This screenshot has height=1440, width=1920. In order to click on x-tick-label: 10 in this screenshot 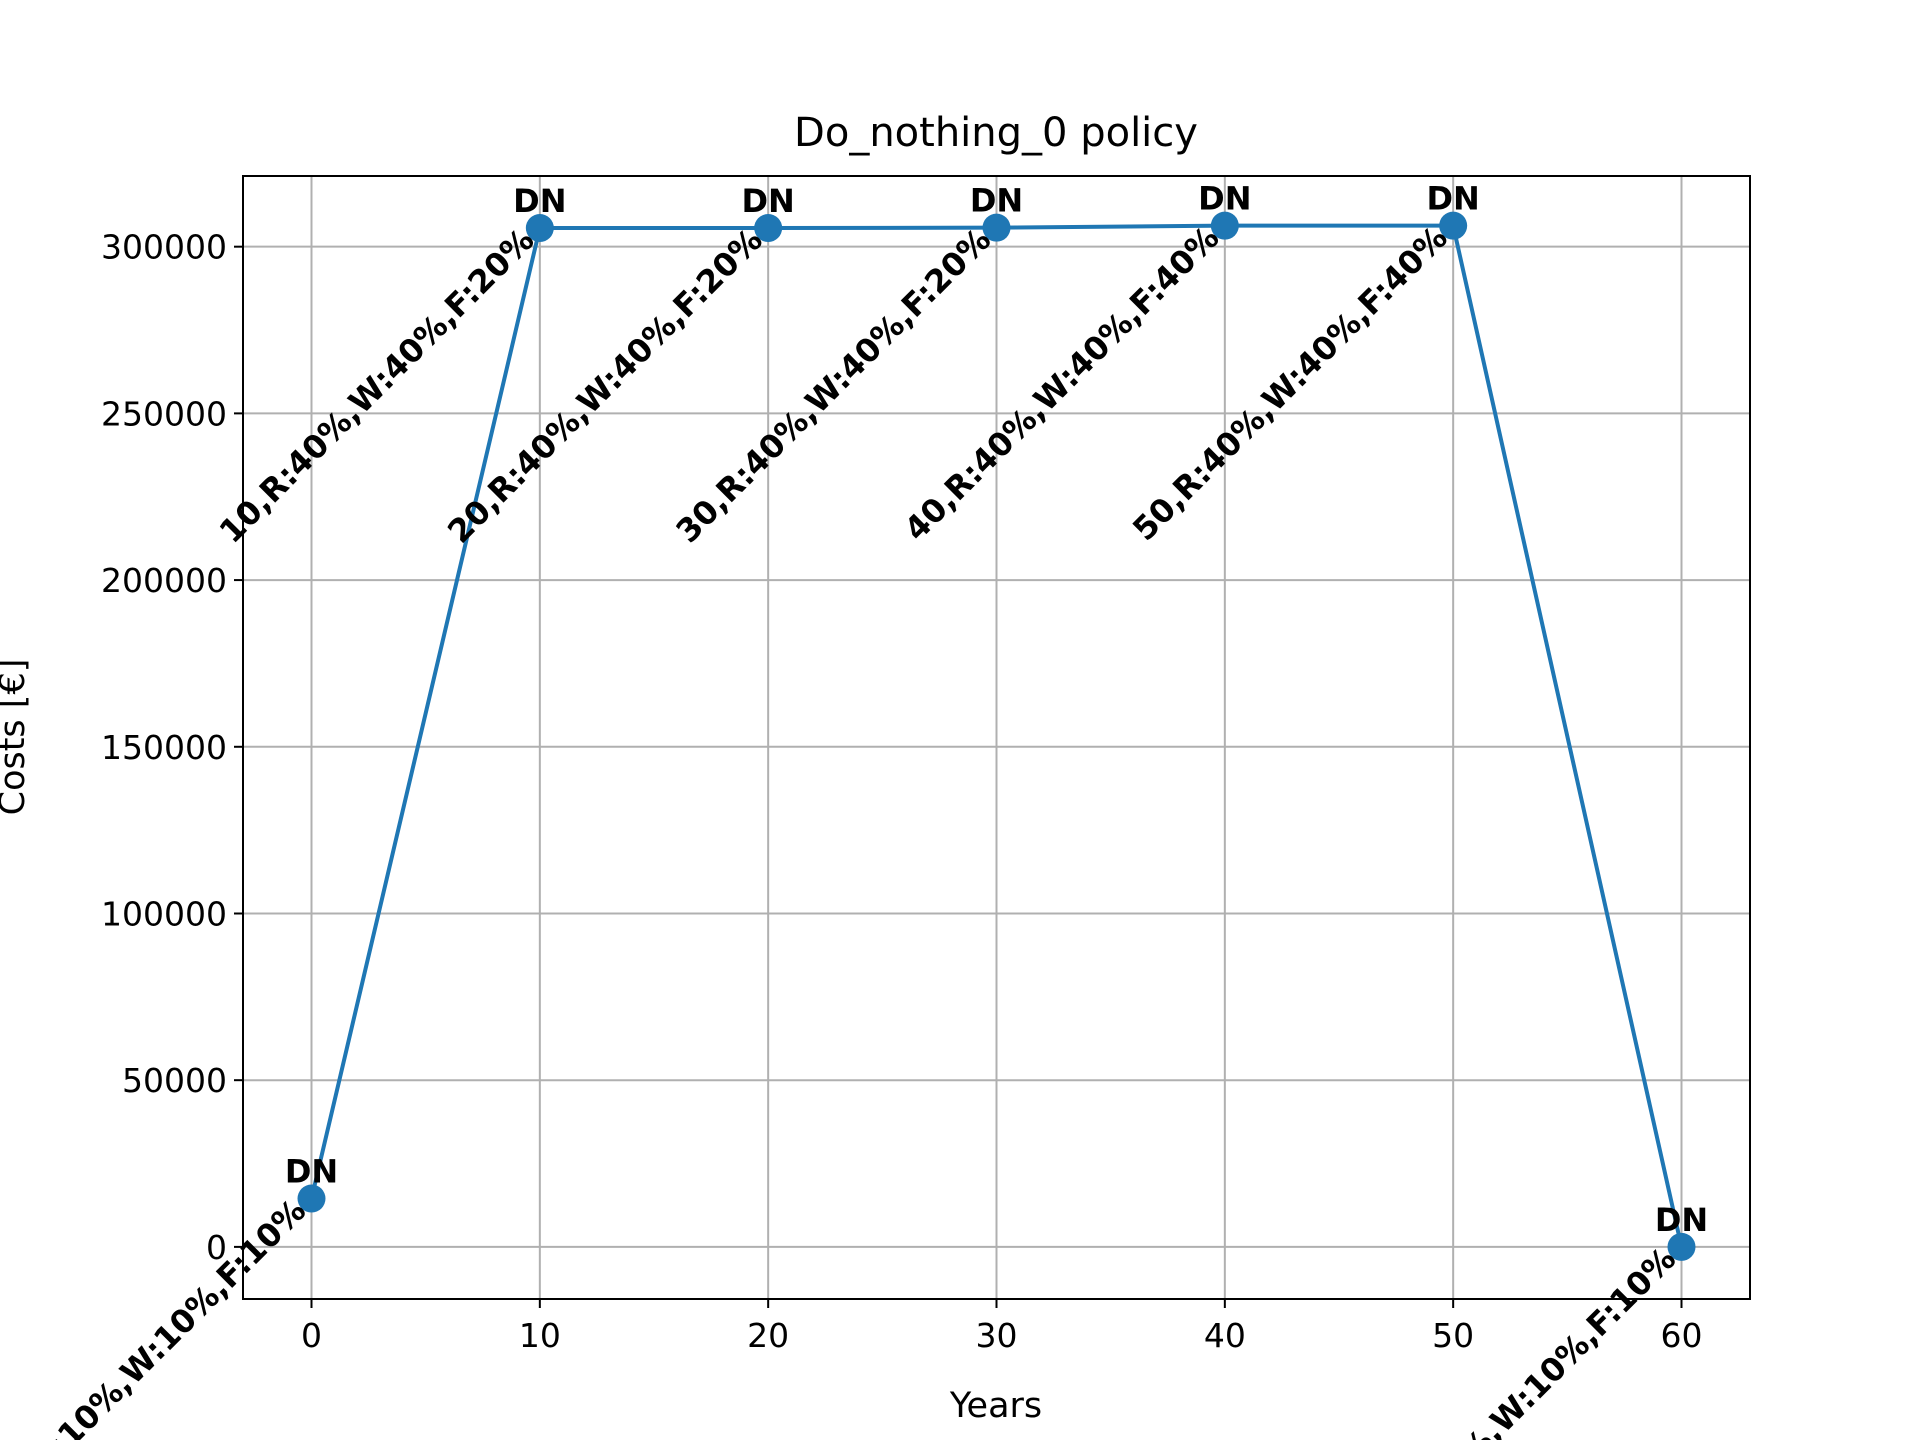, I will do `click(540, 1335)`.